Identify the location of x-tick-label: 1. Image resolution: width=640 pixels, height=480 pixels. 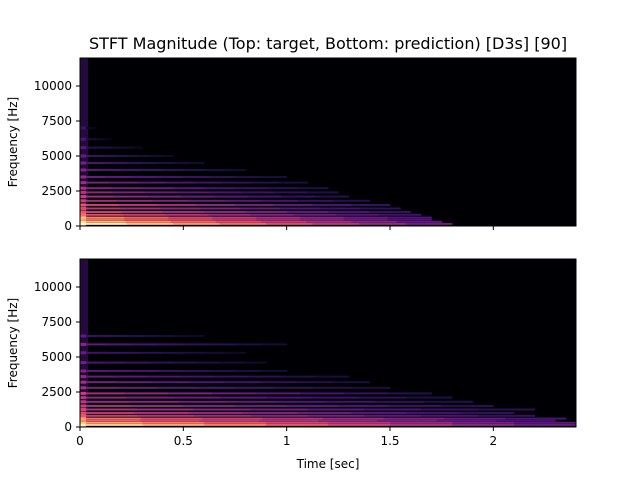
(287, 441).